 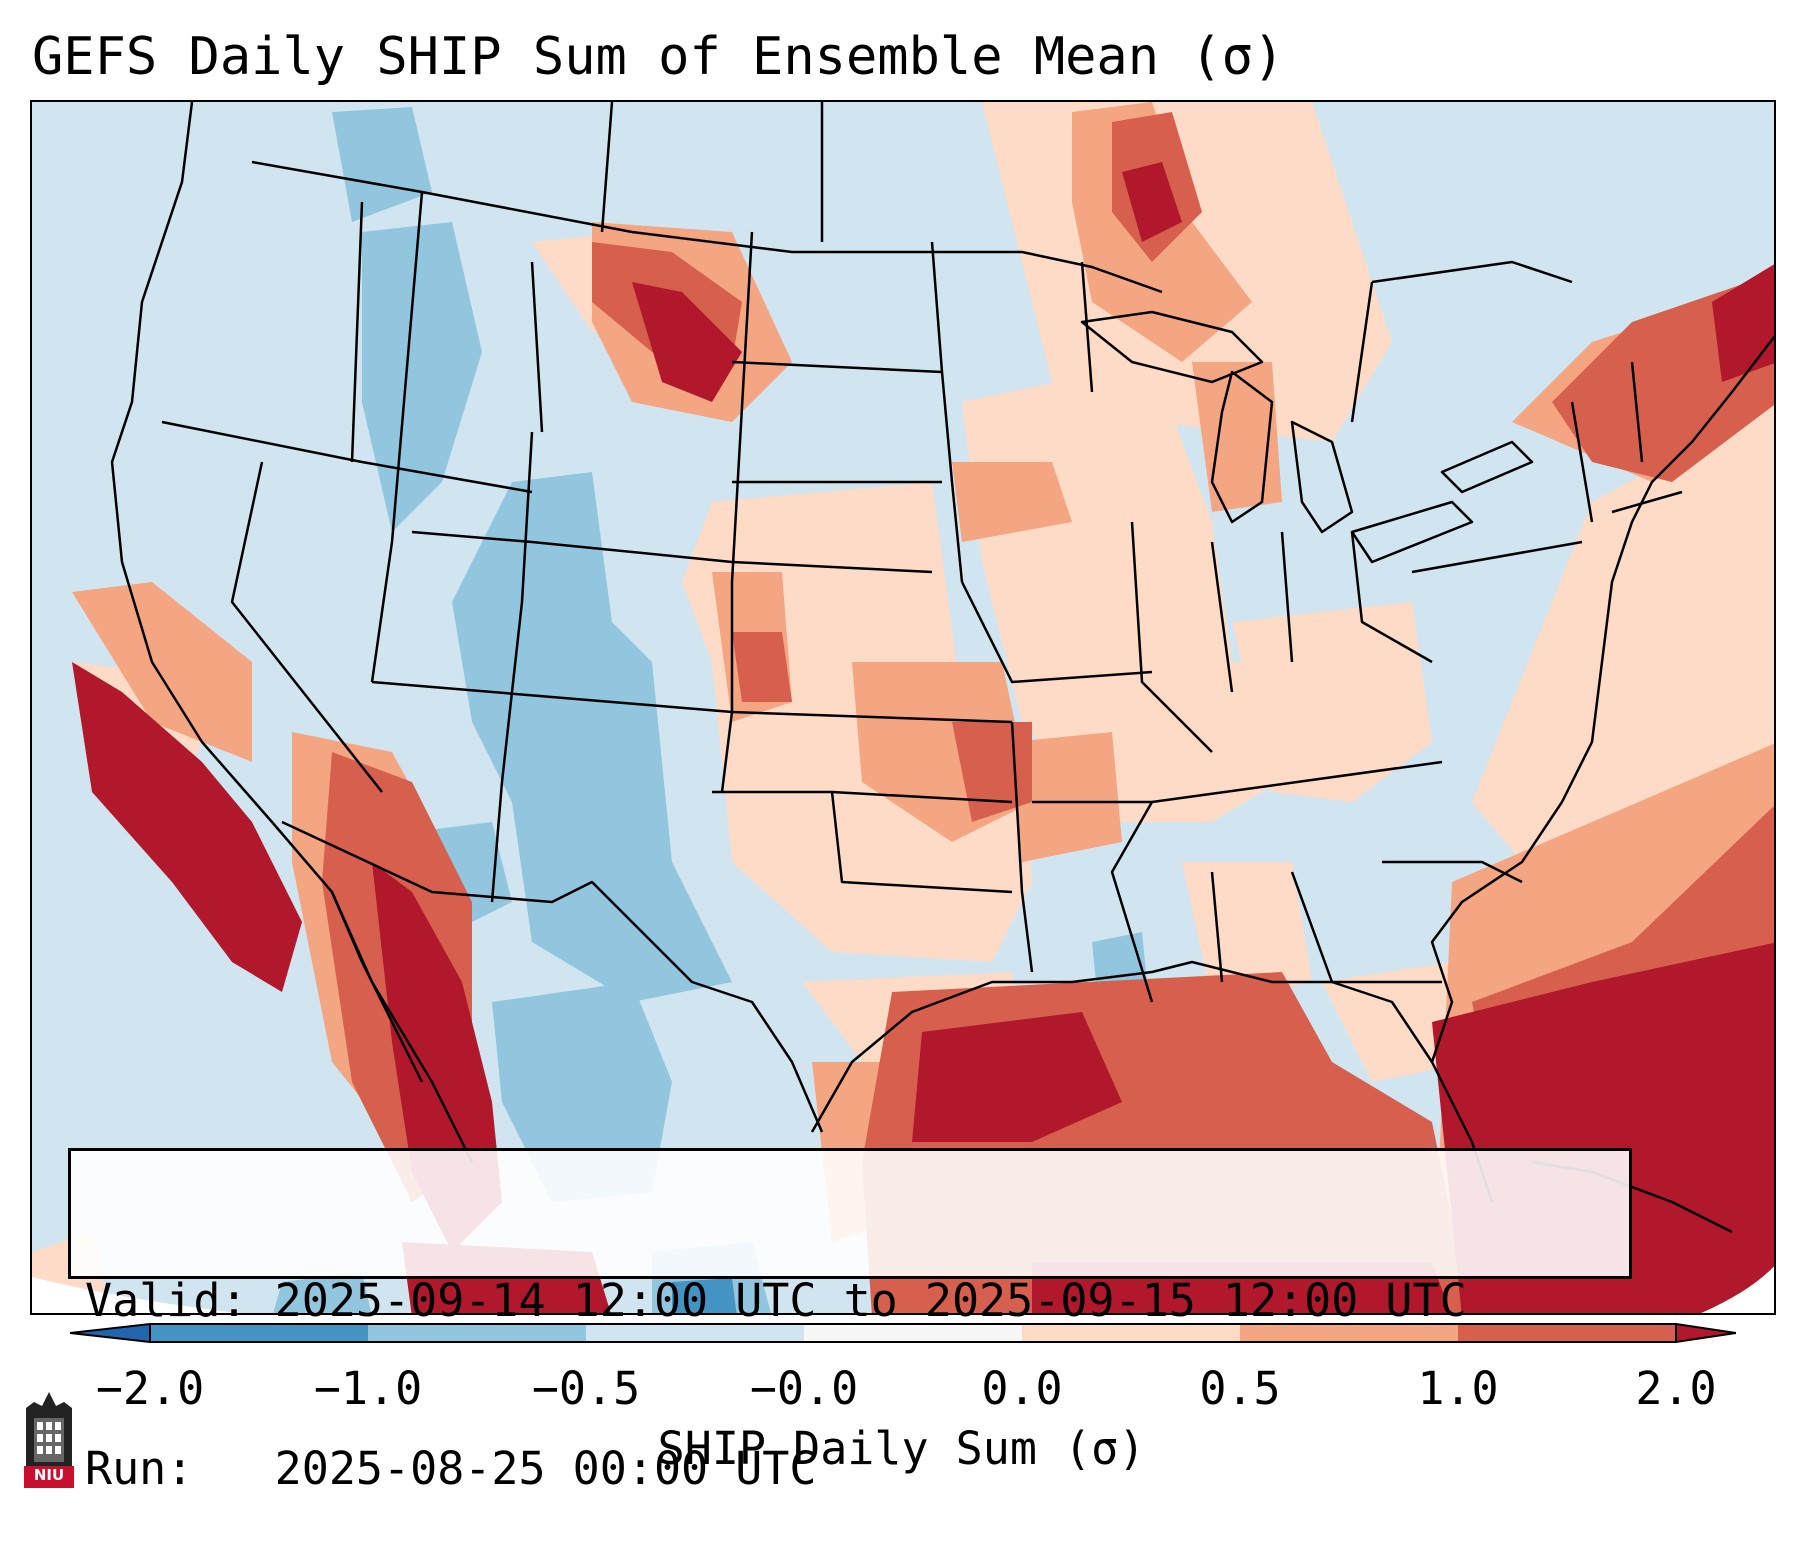 I want to click on colorbar, so click(x=903, y=1333).